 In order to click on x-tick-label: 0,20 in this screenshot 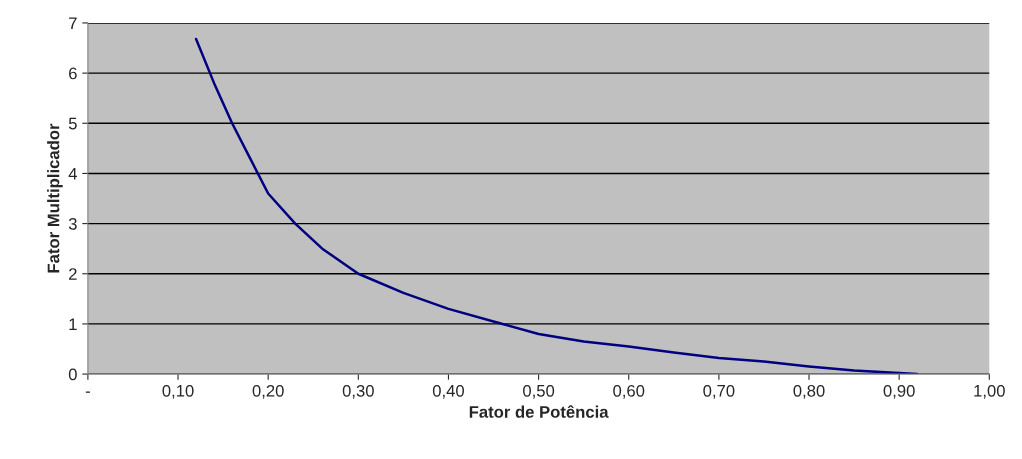, I will do `click(268, 391)`.